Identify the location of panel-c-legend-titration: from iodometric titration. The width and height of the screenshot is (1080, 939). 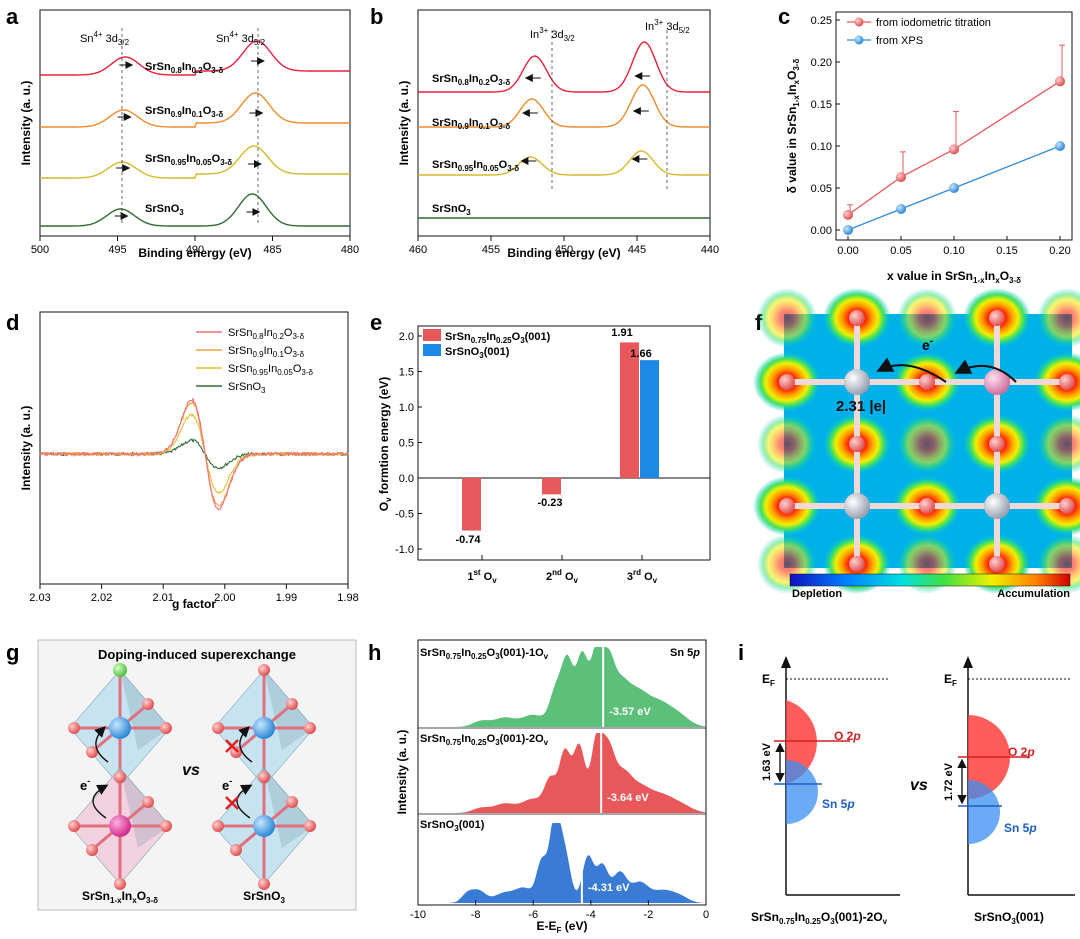
(933, 23).